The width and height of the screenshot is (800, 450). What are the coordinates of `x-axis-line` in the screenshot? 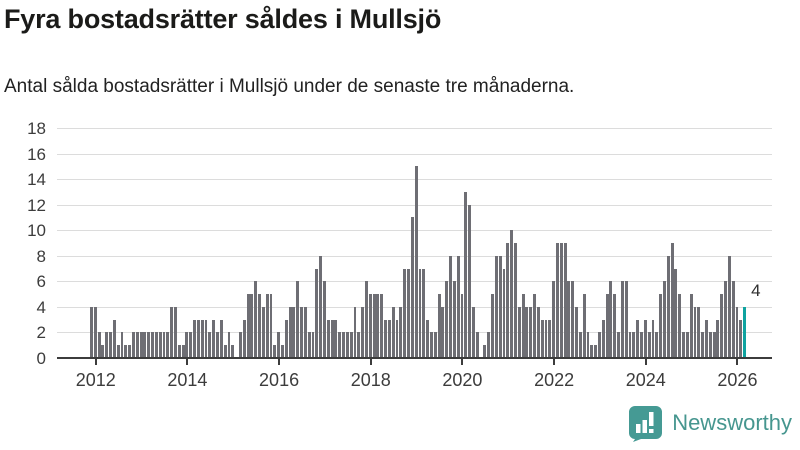 It's located at (414, 358).